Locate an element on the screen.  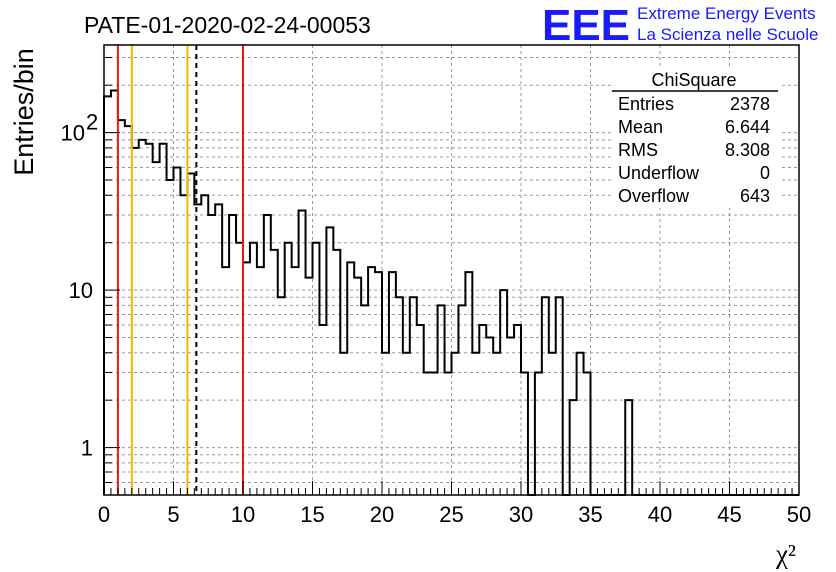
x-tick-label: 25 is located at coordinates (451, 514).